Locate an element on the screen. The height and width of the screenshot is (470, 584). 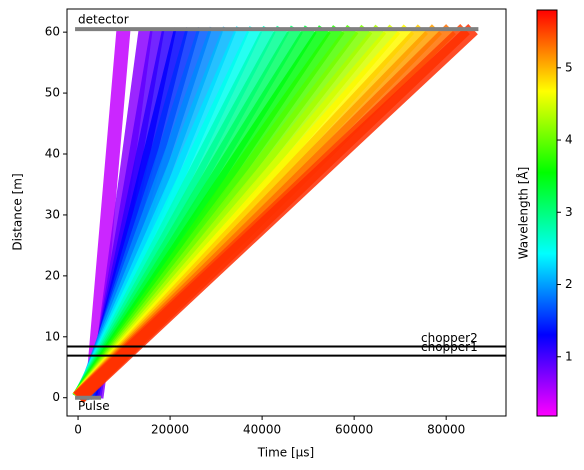
x-axis-label: Time [µs] is located at coordinates (285, 453).